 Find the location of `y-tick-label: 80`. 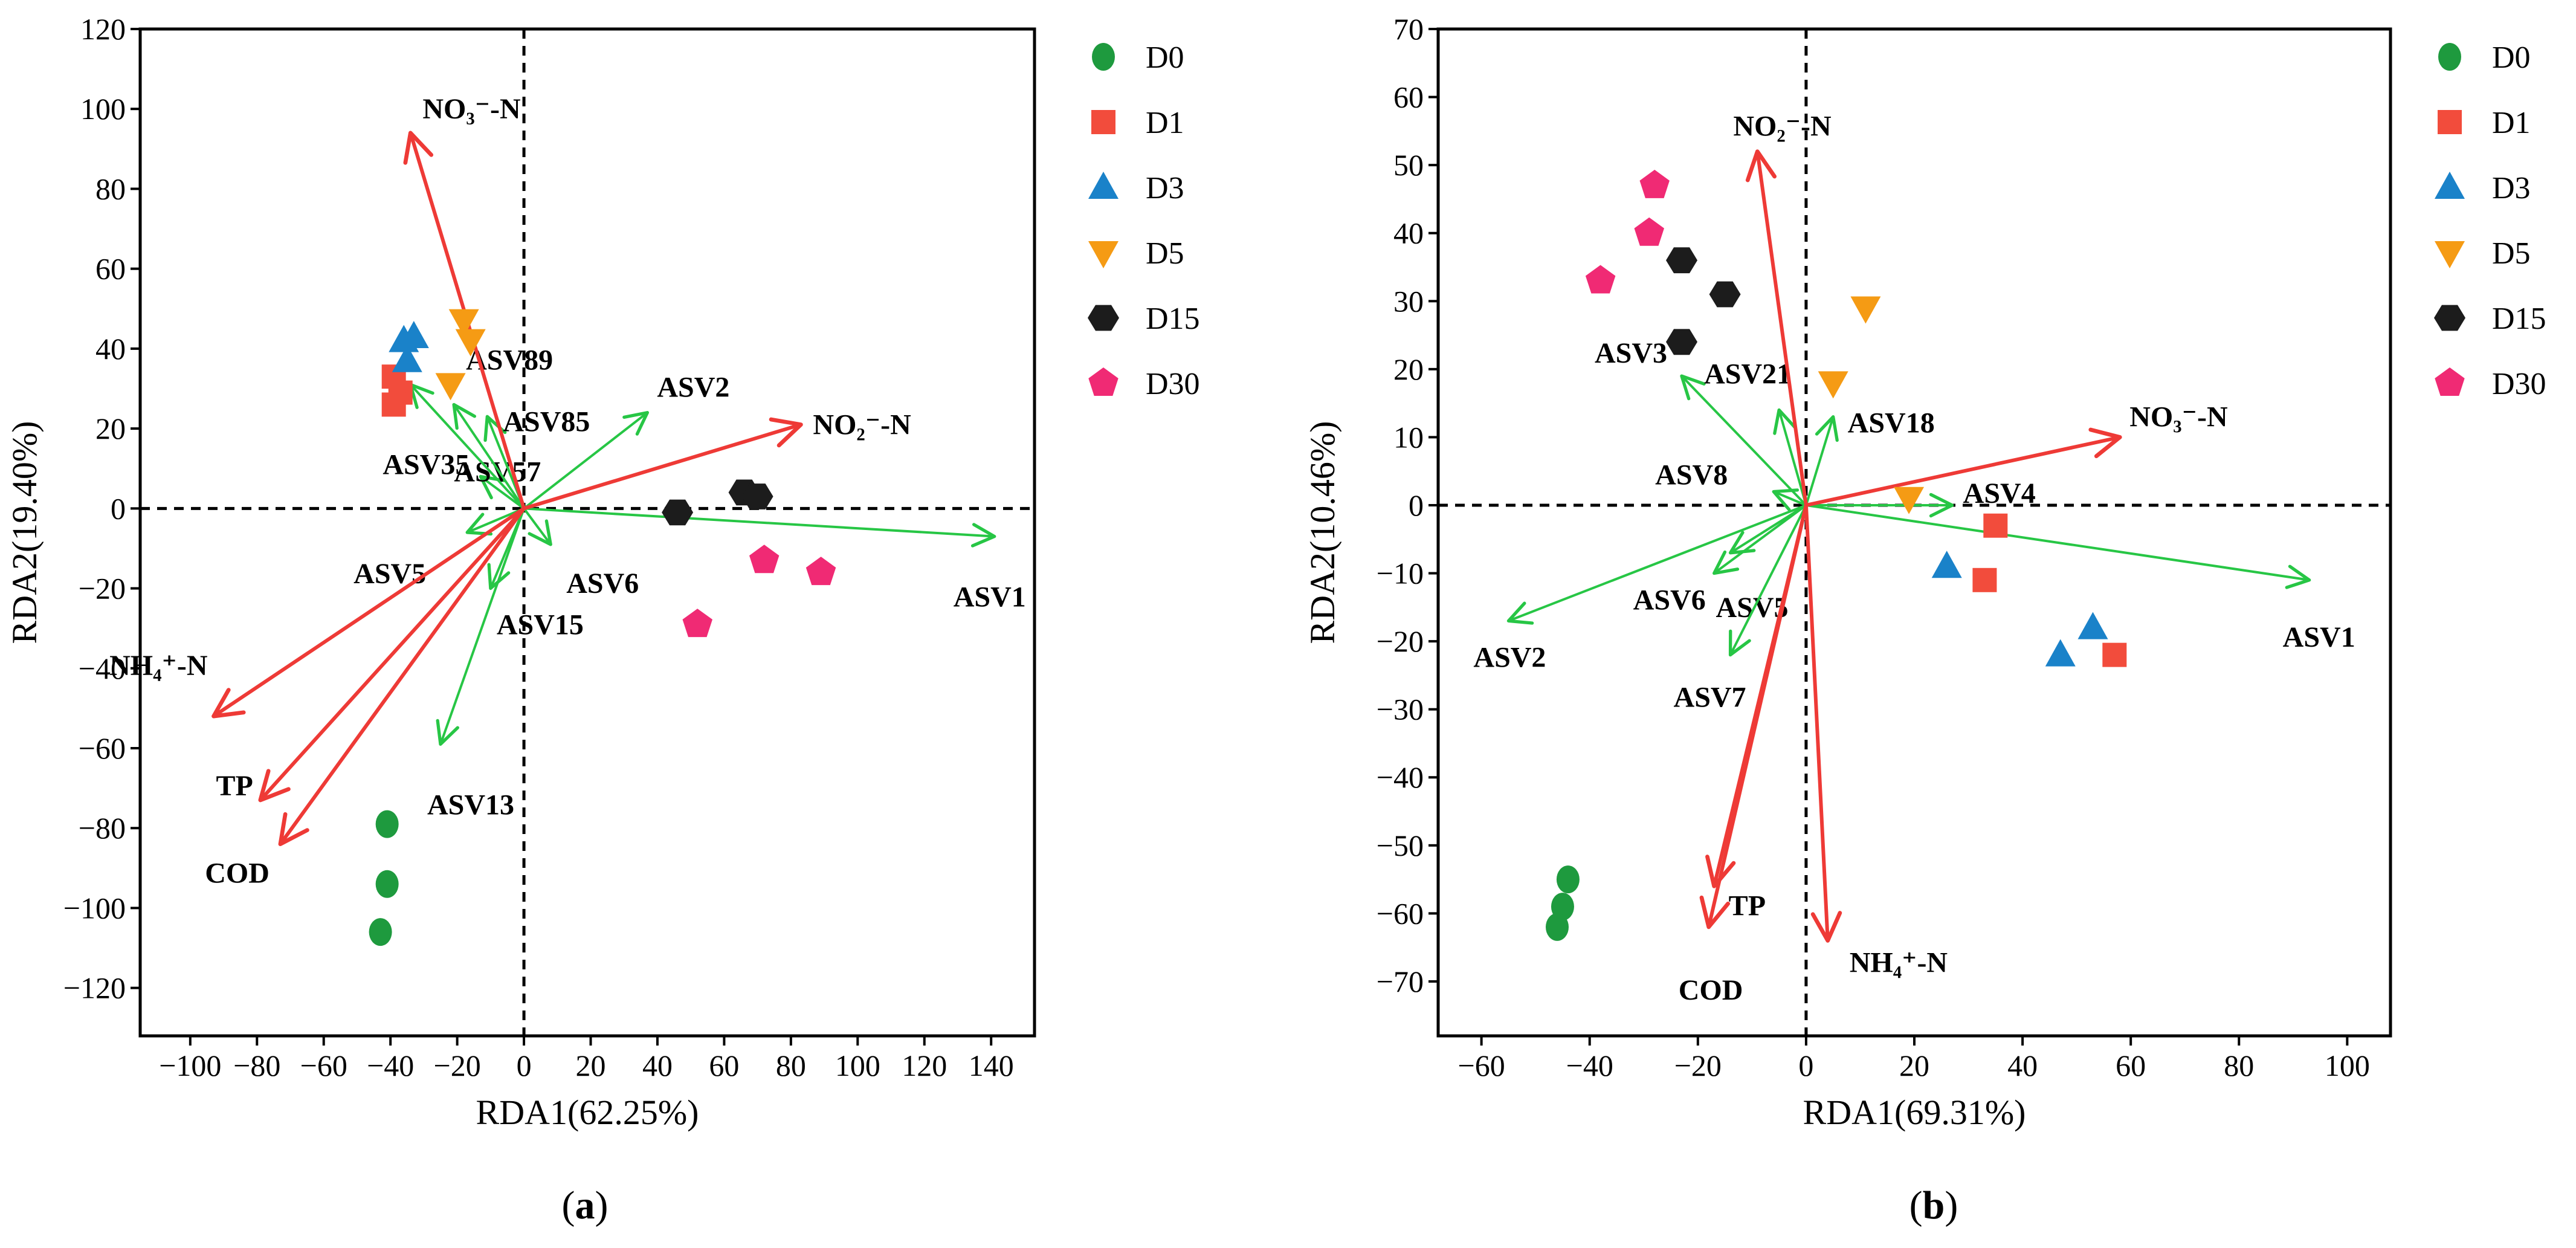

y-tick-label: 80 is located at coordinates (110, 188).